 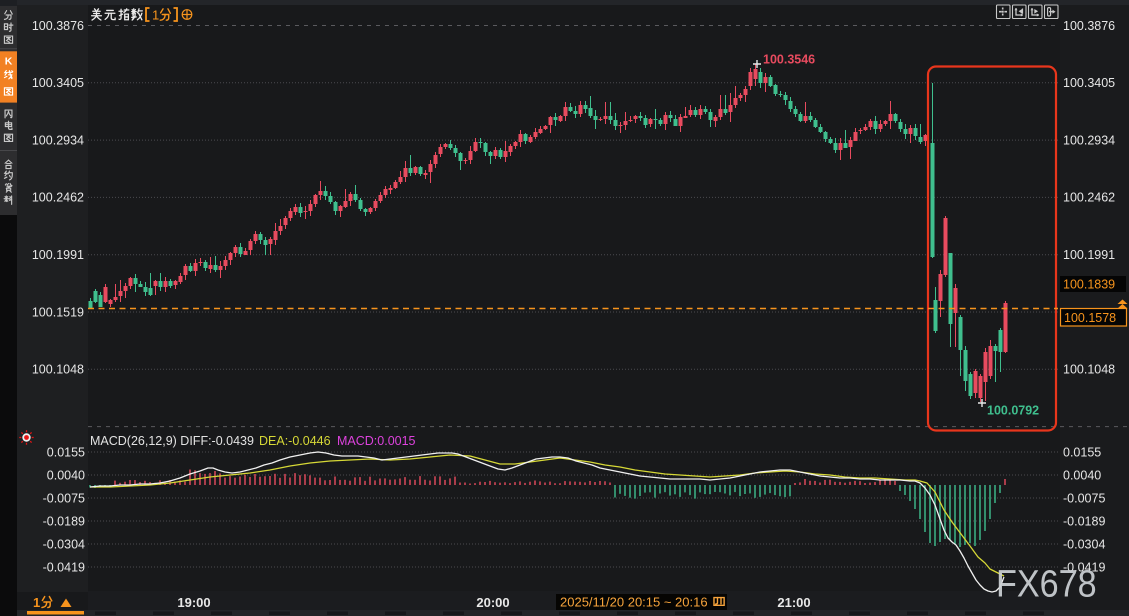 I want to click on svg-text: 100.0792, so click(x=1013, y=411).